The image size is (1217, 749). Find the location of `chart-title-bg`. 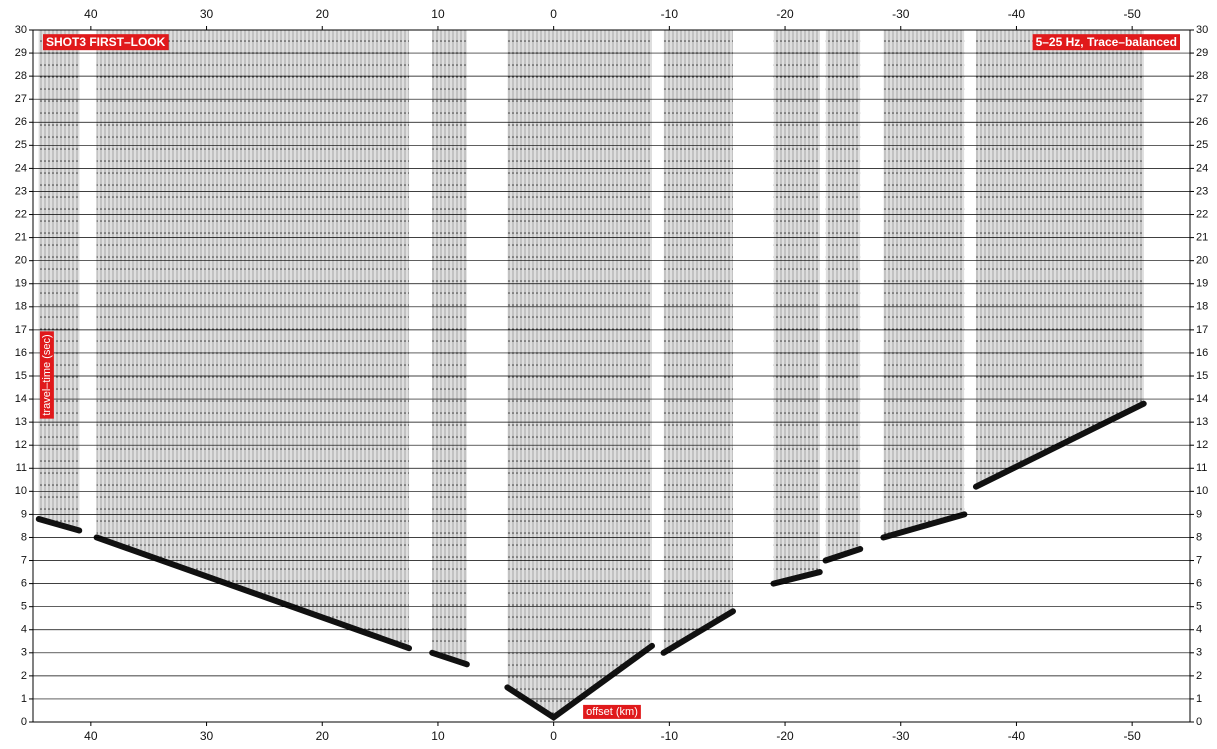

chart-title-bg is located at coordinates (106, 42).